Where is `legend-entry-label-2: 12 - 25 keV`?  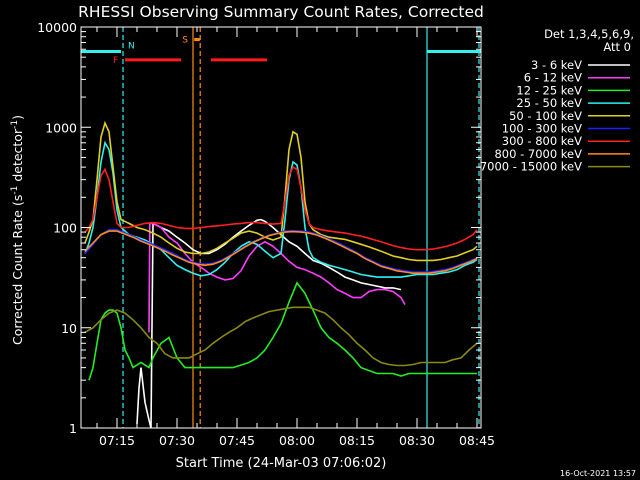 legend-entry-label-2: 12 - 25 keV is located at coordinates (549, 90).